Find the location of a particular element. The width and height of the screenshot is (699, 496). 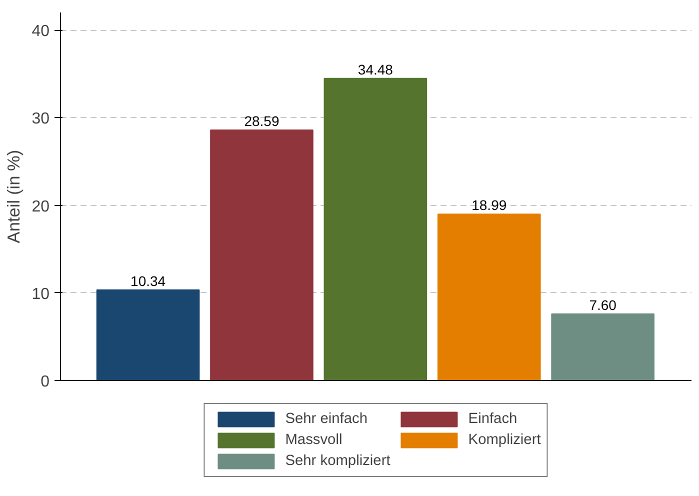

y-tick-label: 20 is located at coordinates (41, 207).